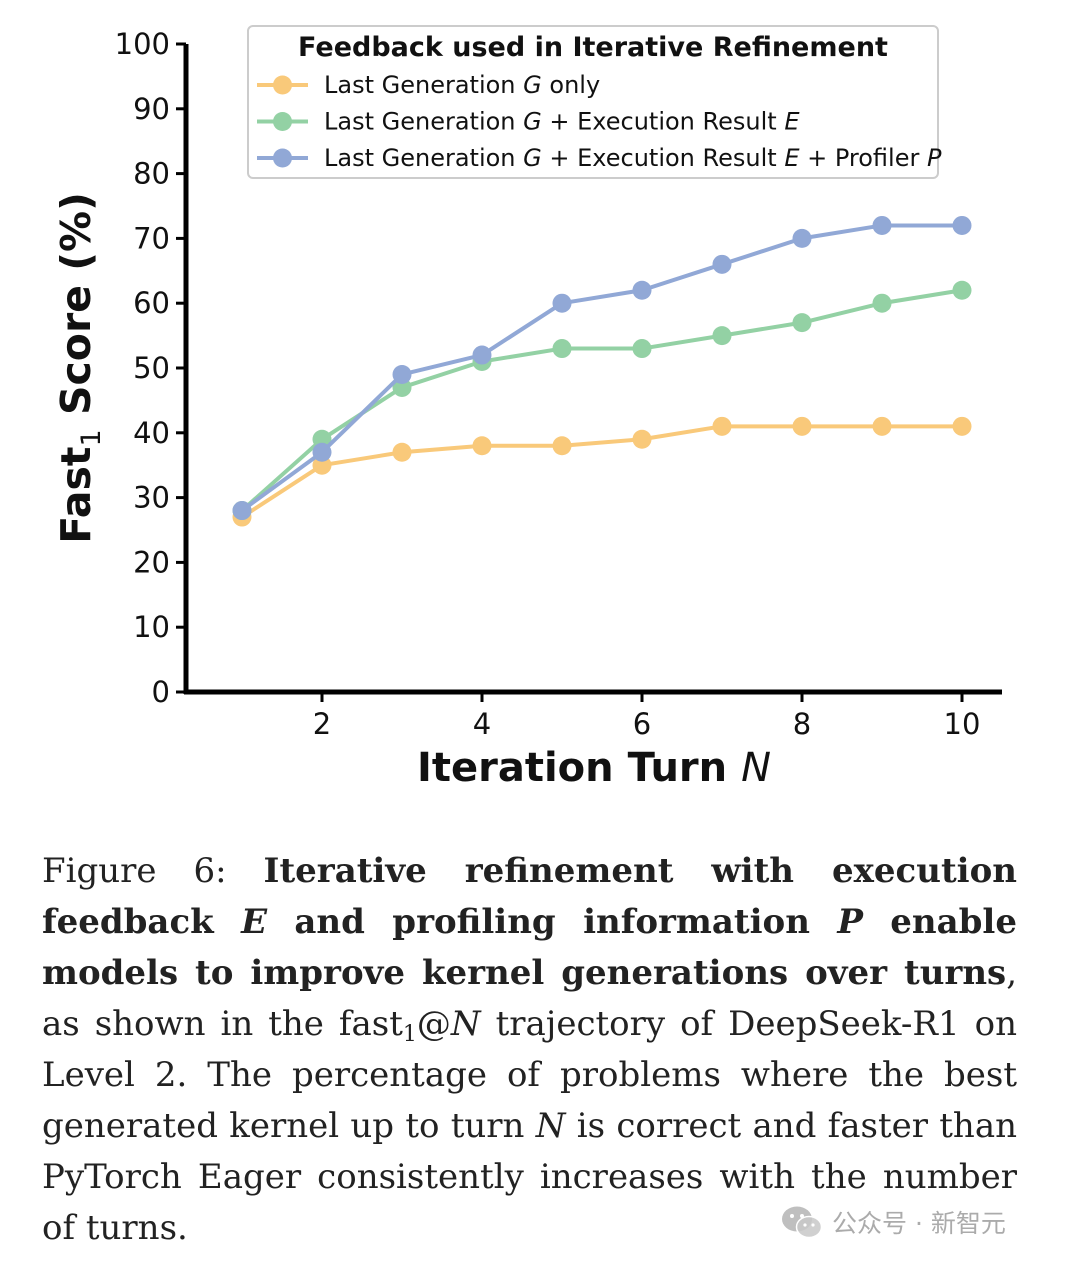 The height and width of the screenshot is (1265, 1080). What do you see at coordinates (462, 85) in the screenshot?
I see `legend-label: Last Generation G only` at bounding box center [462, 85].